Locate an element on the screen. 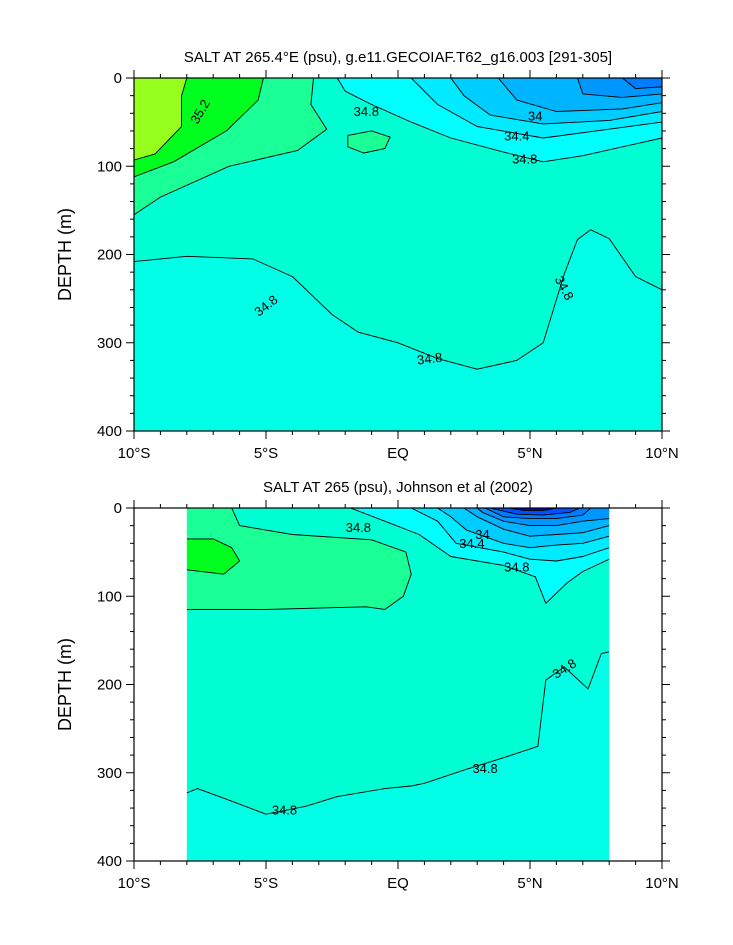  contour-35.4 is located at coordinates (161, 119).